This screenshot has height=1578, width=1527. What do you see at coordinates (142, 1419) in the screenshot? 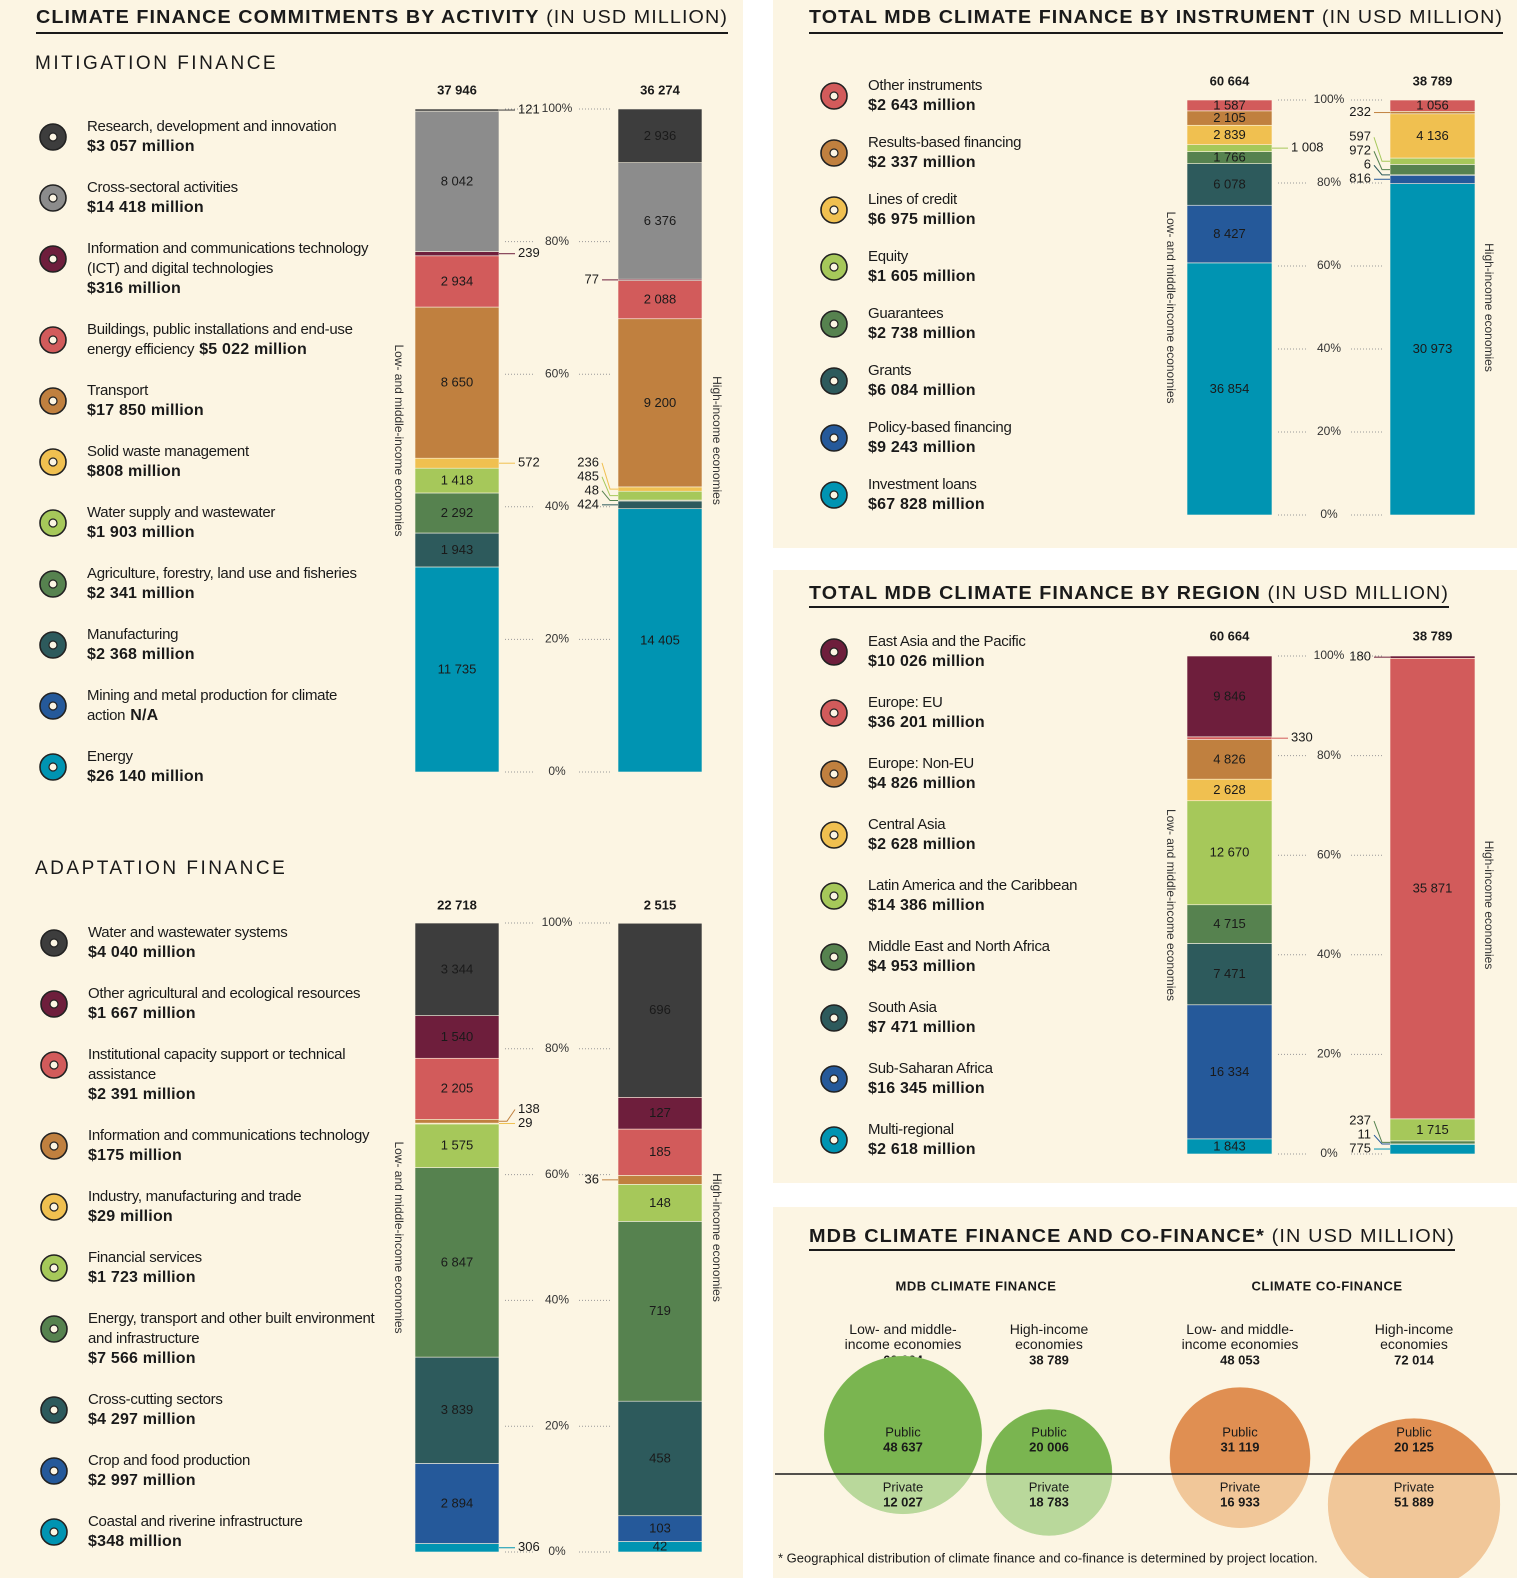
I see `legend-amount: $4 297 million` at bounding box center [142, 1419].